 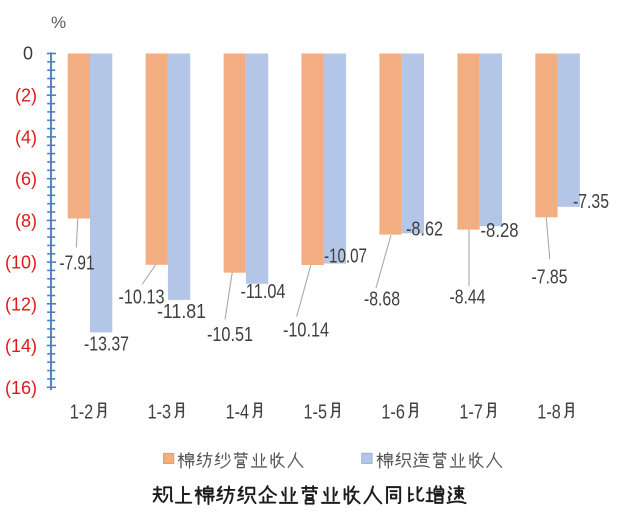 What do you see at coordinates (21, 388) in the screenshot?
I see `svg-text: (16)` at bounding box center [21, 388].